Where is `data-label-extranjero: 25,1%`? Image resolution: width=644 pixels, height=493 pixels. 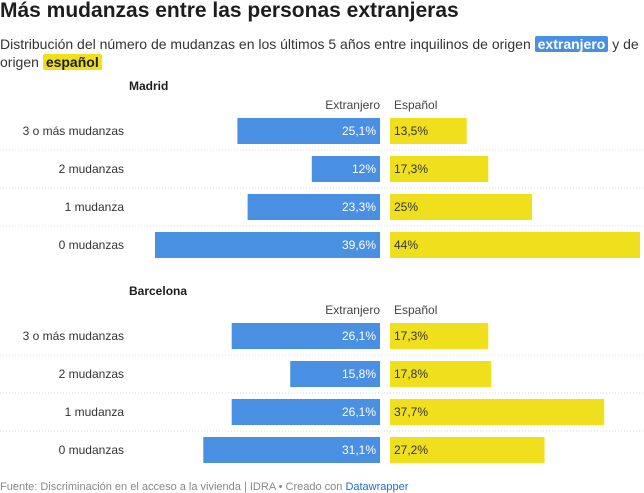
data-label-extranjero: 25,1% is located at coordinates (359, 131).